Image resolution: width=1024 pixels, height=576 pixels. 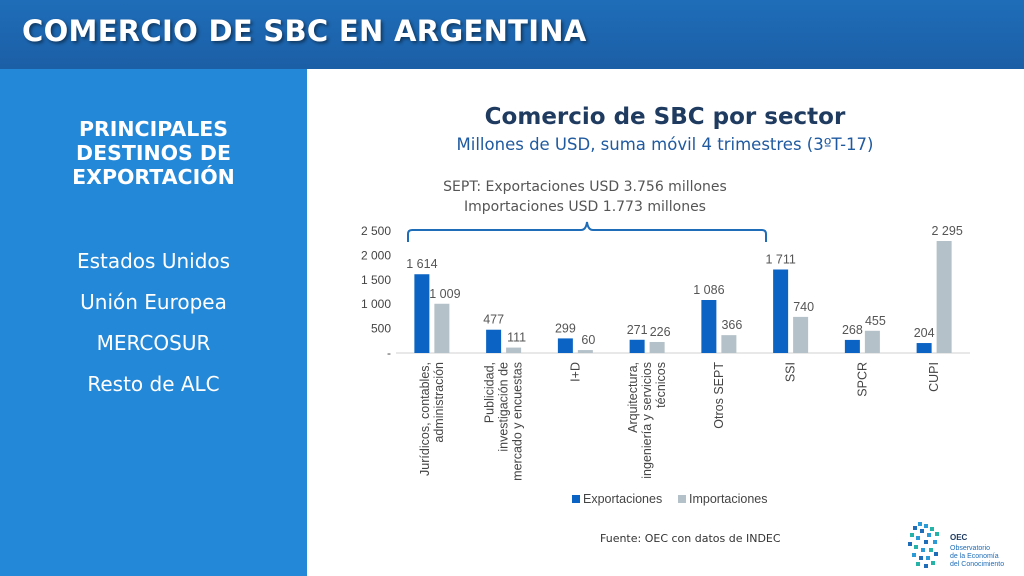 What do you see at coordinates (565, 328) in the screenshot?
I see `data-label: 299` at bounding box center [565, 328].